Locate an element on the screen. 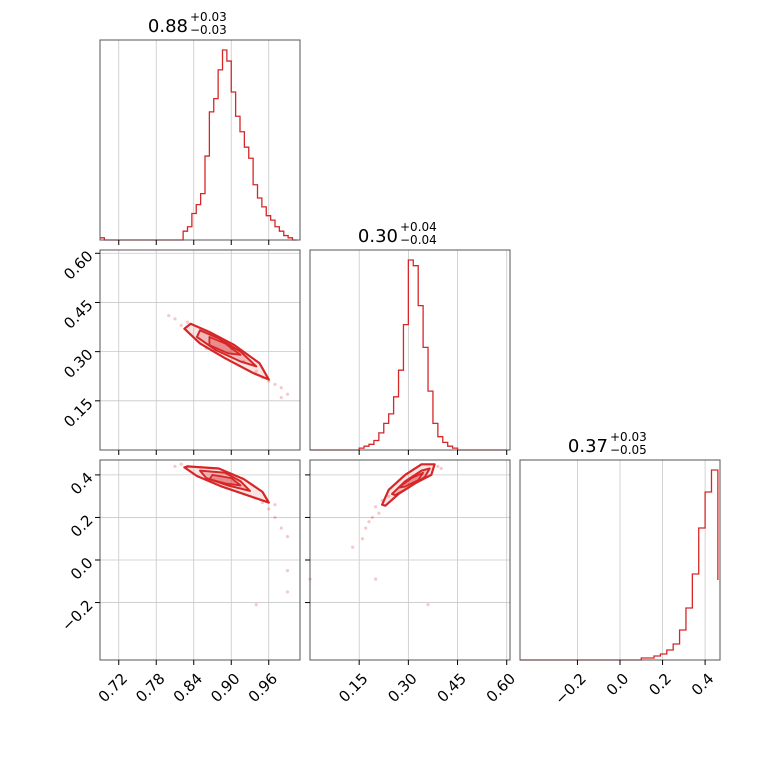 The height and width of the screenshot is (760, 760). tick-label-x: −0.2 is located at coordinates (570, 689).